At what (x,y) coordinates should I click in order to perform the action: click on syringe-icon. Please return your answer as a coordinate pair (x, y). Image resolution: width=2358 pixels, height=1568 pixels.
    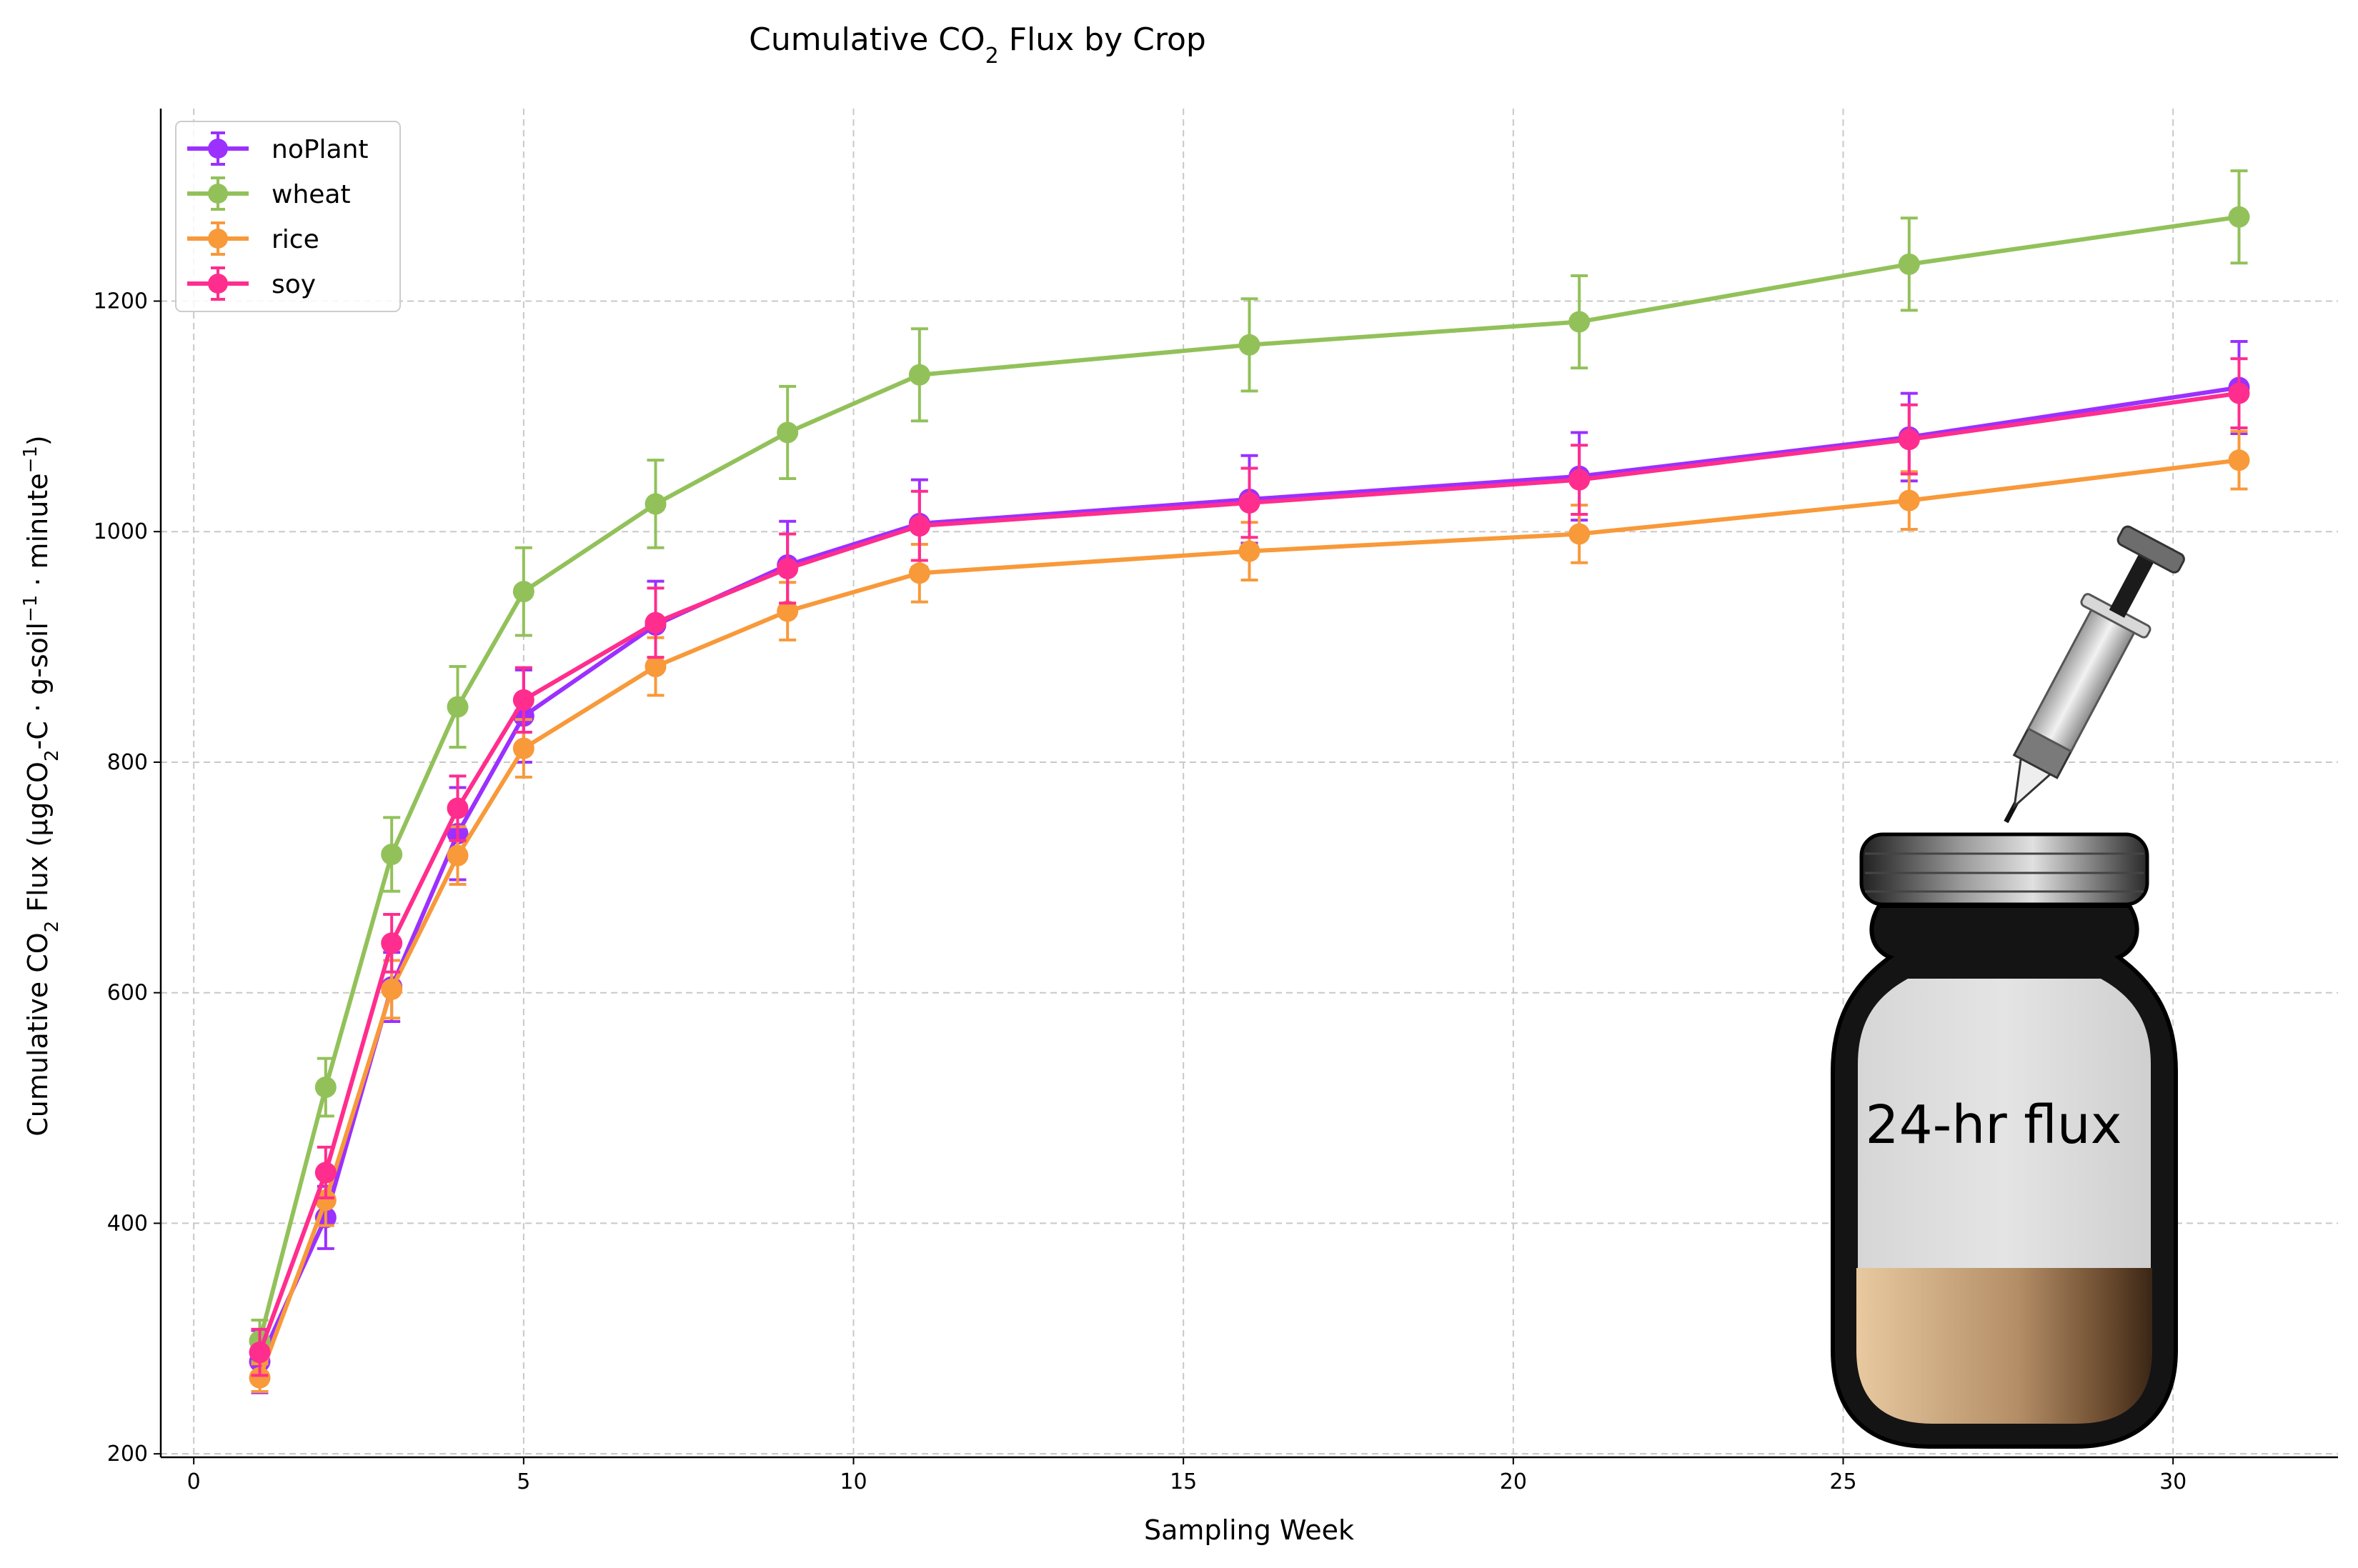
    Looking at the image, I should click on (2094, 674).